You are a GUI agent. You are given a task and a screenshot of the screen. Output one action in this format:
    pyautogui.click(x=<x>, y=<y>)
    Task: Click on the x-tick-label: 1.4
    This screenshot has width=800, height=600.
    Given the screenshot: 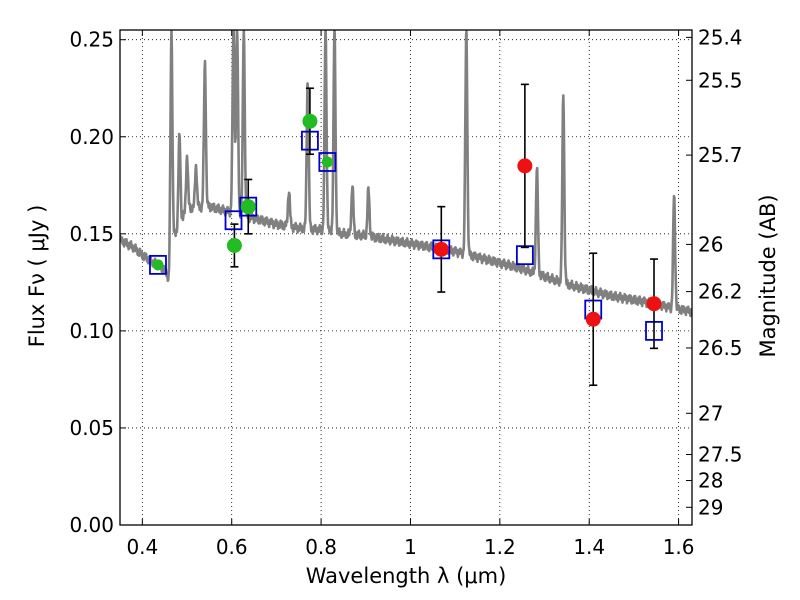 What is the action you would take?
    pyautogui.click(x=589, y=547)
    